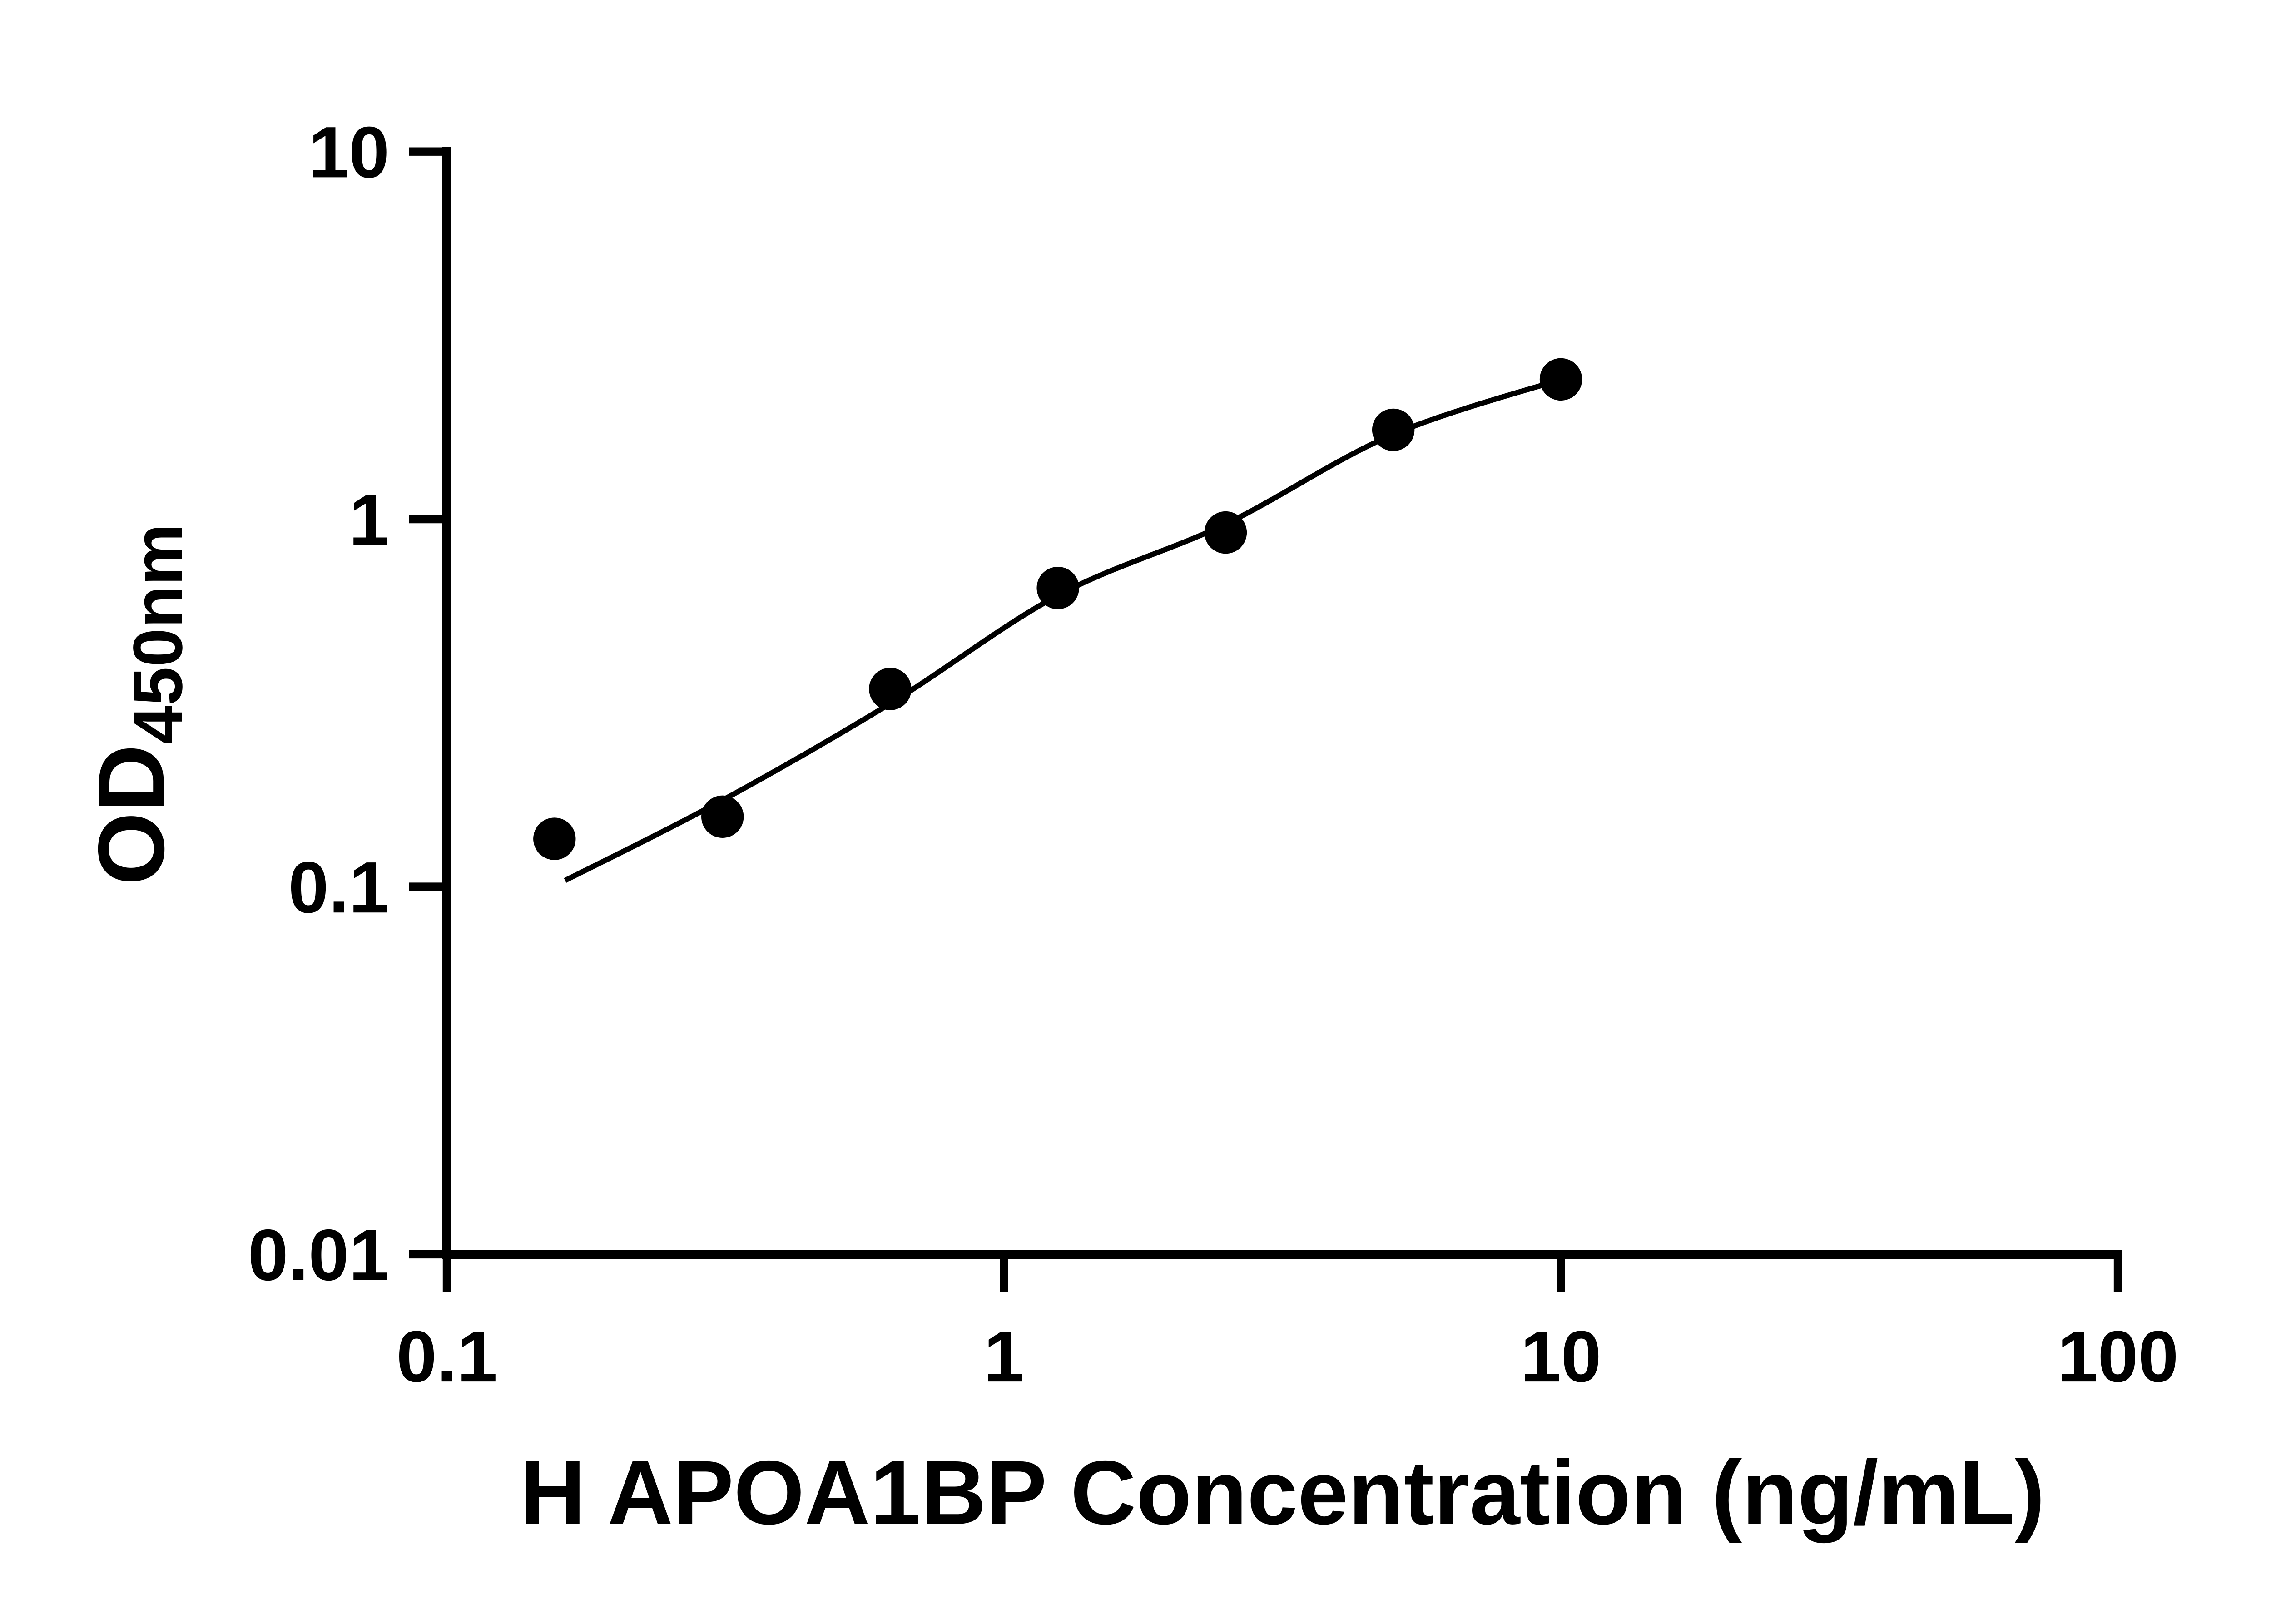  What do you see at coordinates (348, 152) in the screenshot?
I see `y-tick-label: 10` at bounding box center [348, 152].